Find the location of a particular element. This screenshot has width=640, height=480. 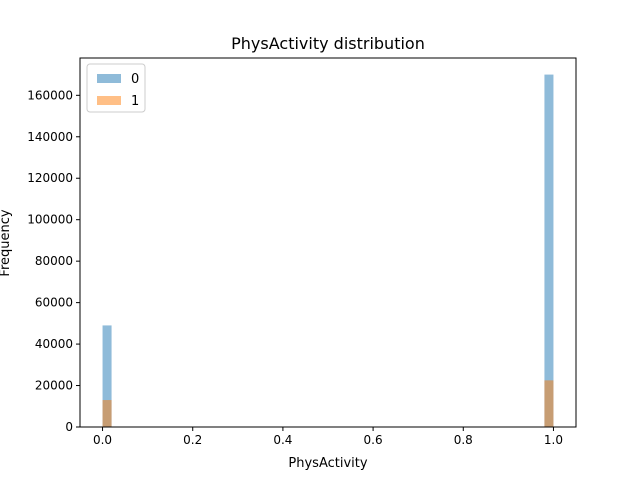

y-tick-label: 40000 is located at coordinates (54, 344).